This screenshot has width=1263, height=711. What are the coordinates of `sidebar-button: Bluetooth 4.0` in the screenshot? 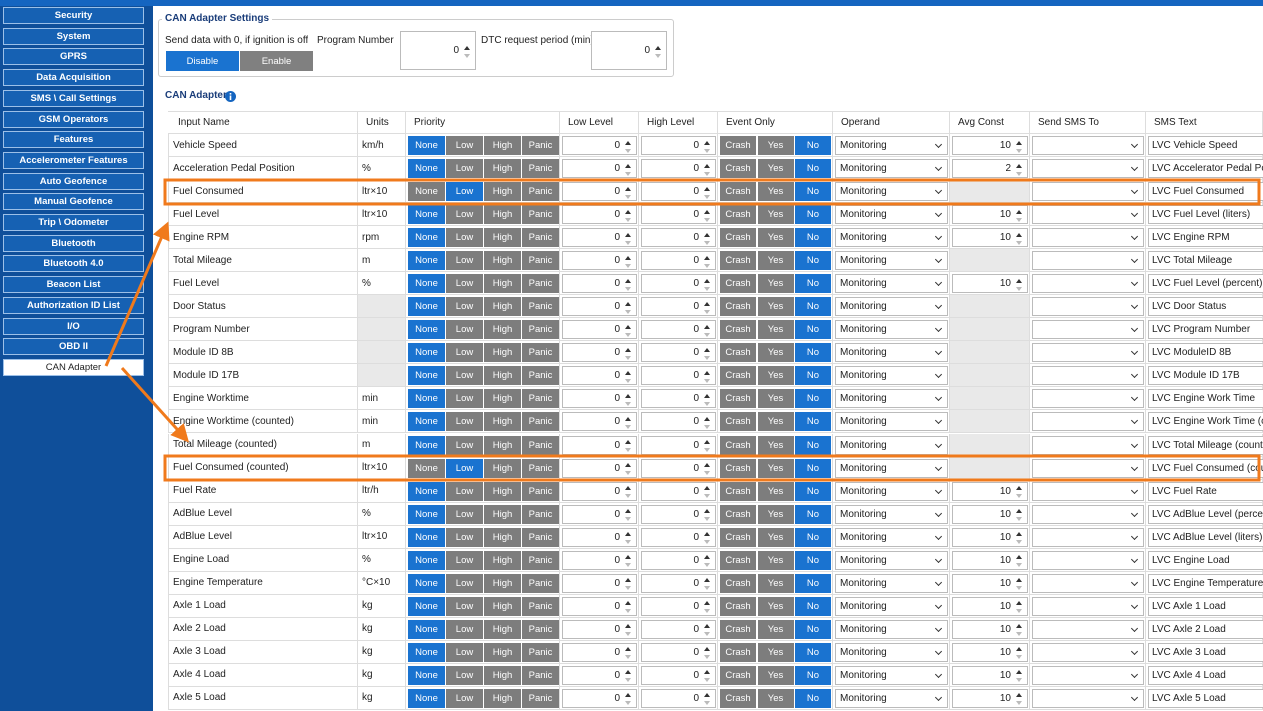 It's located at (73, 264).